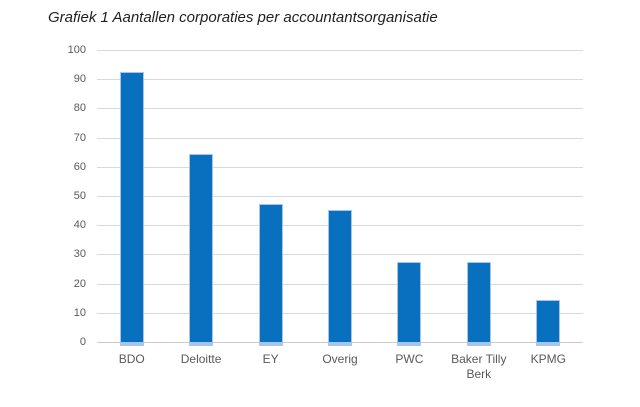 Image resolution: width=640 pixels, height=407 pixels. I want to click on bar-baker-tilly-berk, so click(478, 304).